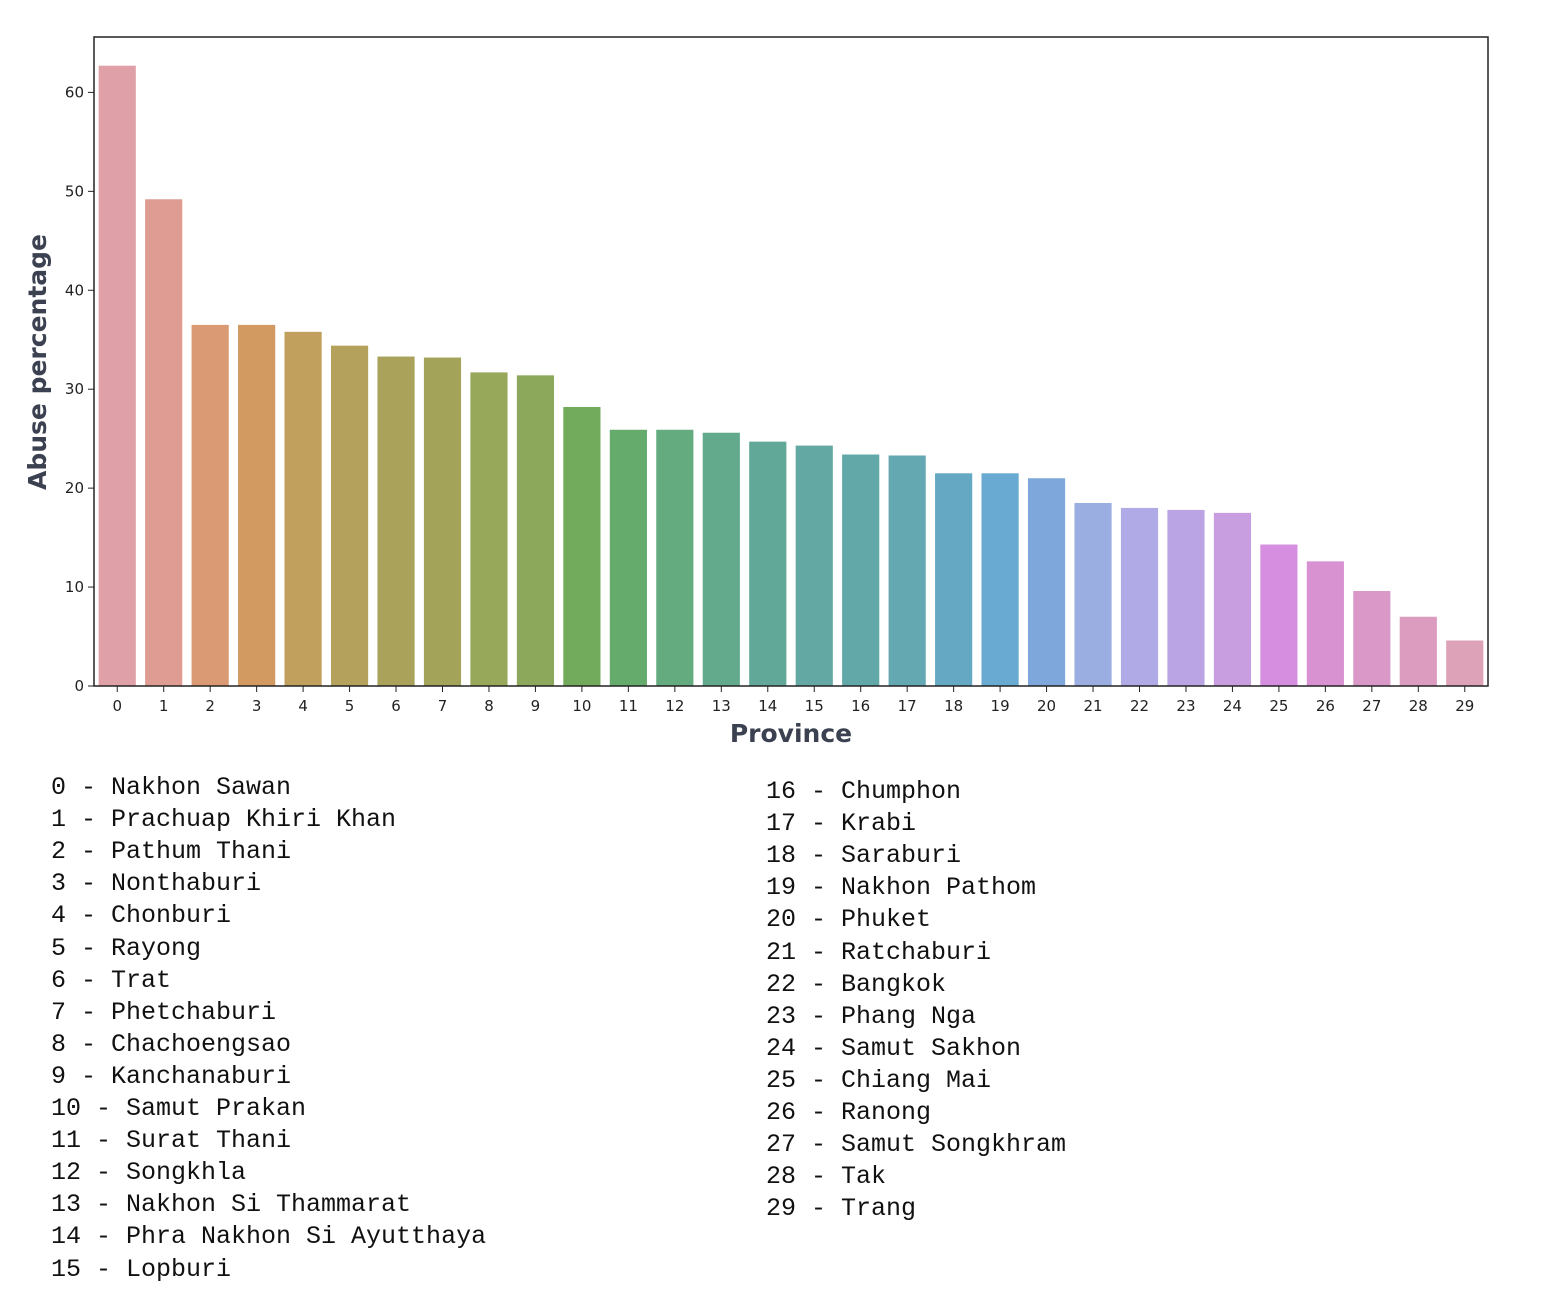  What do you see at coordinates (79, 686) in the screenshot?
I see `y-tick-label: 0` at bounding box center [79, 686].